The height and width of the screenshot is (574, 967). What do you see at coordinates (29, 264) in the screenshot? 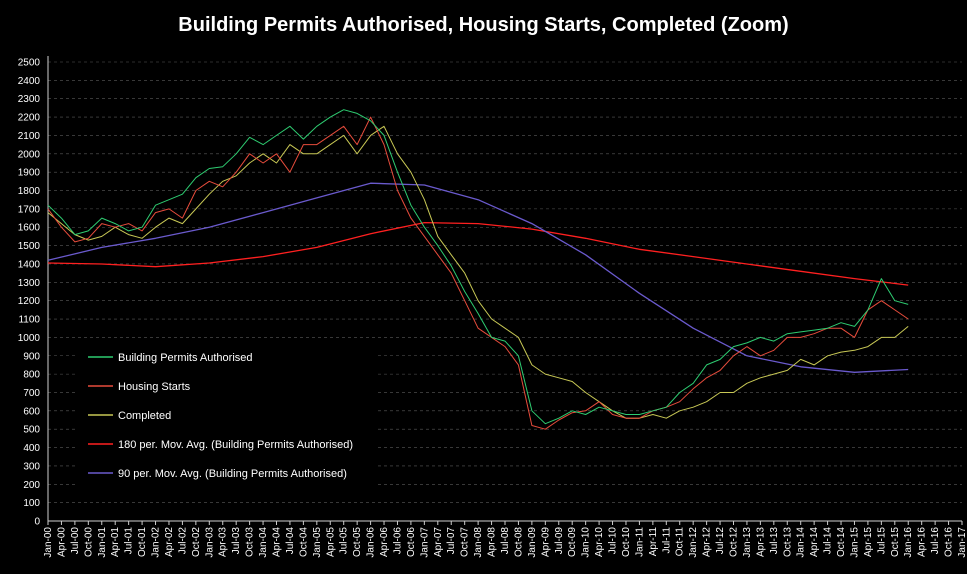
I see `y-tick-label: 1400` at bounding box center [29, 264].